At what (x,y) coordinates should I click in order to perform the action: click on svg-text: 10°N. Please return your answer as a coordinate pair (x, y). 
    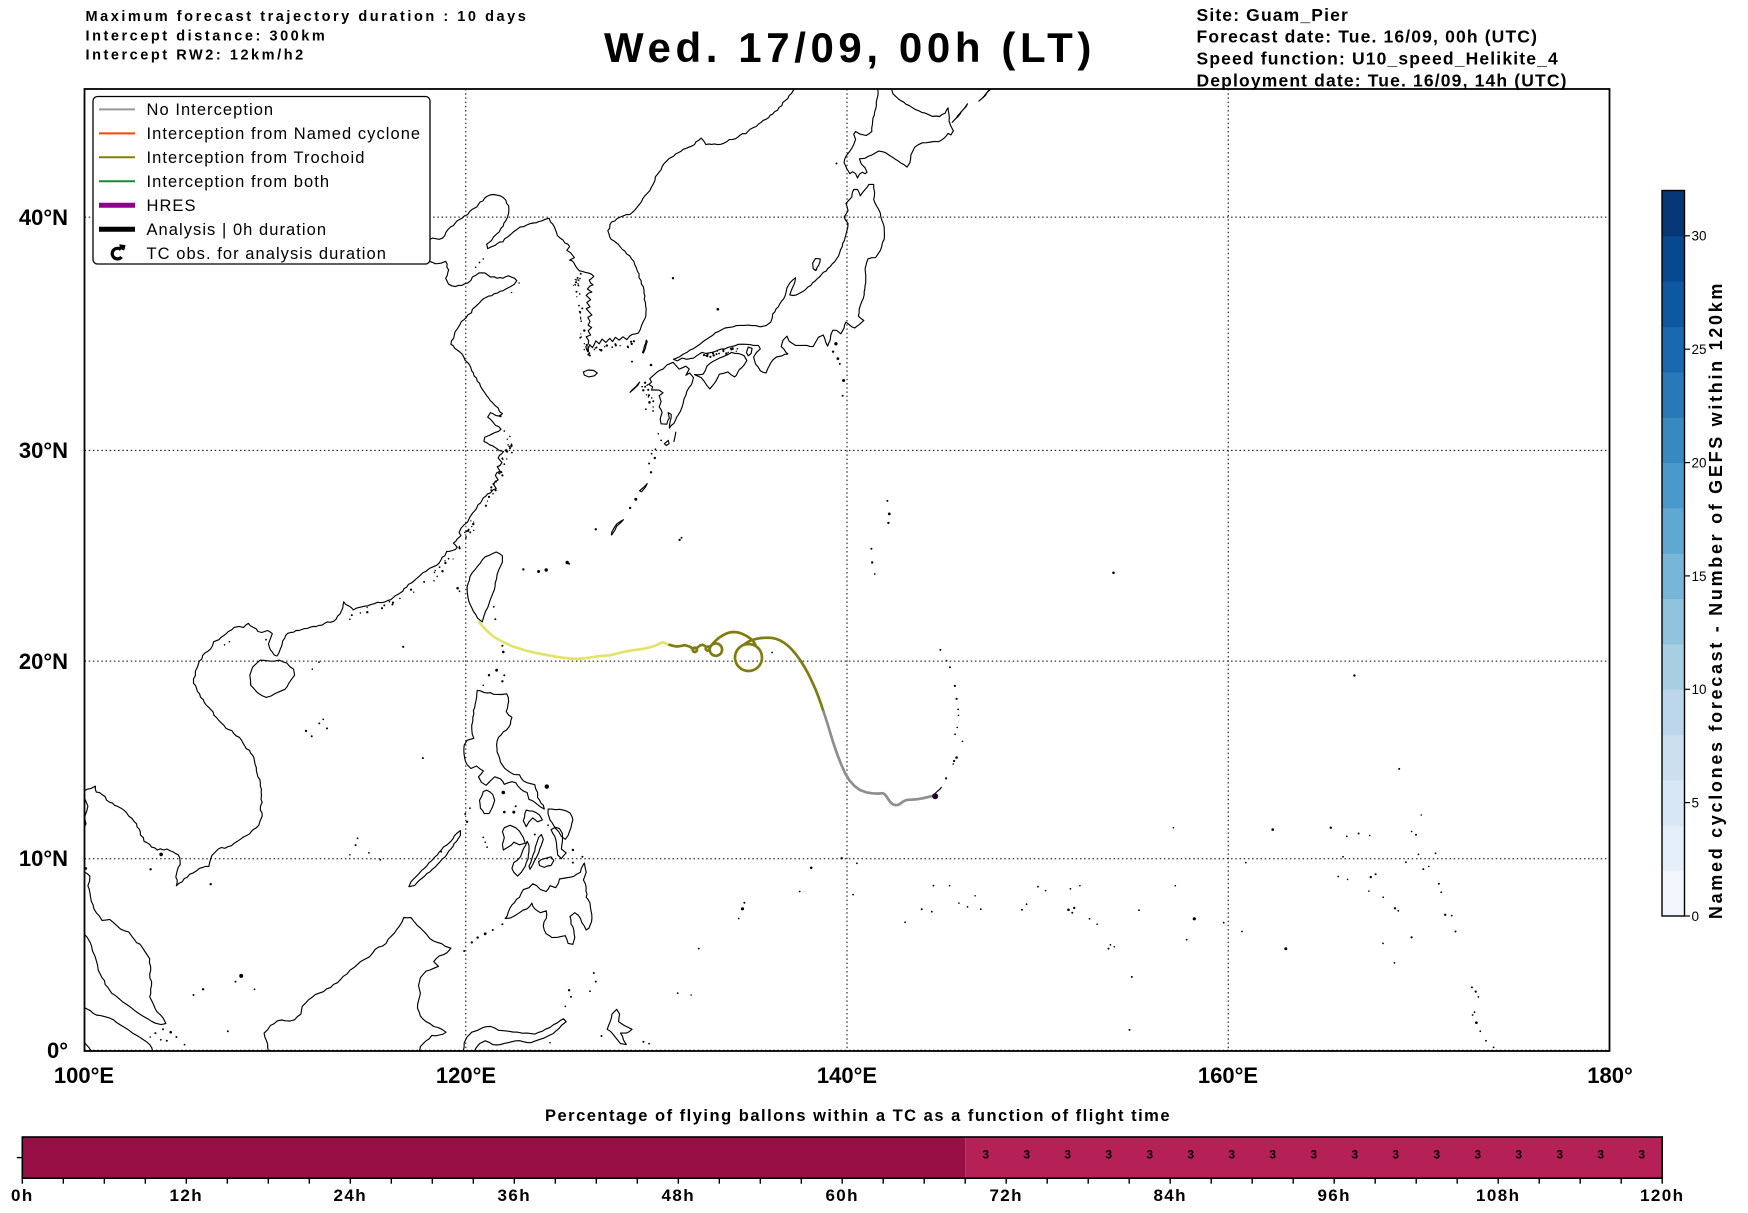
    Looking at the image, I should click on (43, 858).